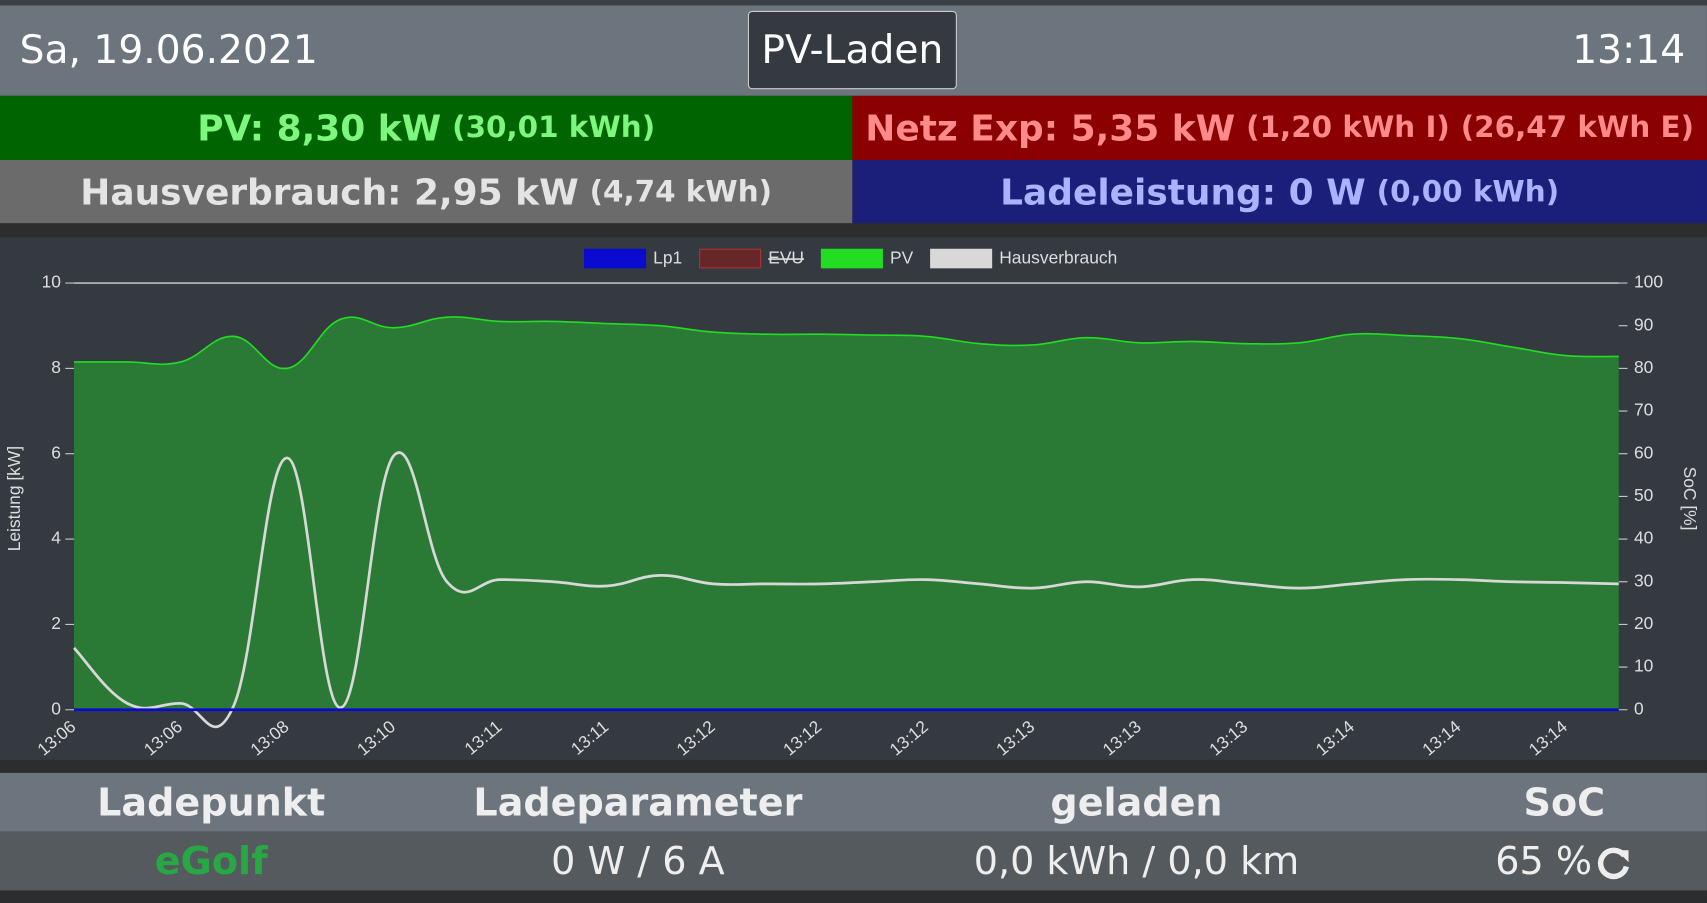  I want to click on pv-energy: (30,01 kWh), so click(554, 128).